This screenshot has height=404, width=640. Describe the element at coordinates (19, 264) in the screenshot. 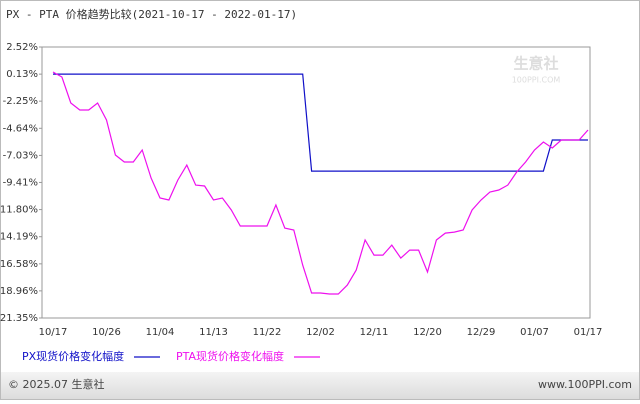

I see `y-tick-label: -16.58%` at that location.